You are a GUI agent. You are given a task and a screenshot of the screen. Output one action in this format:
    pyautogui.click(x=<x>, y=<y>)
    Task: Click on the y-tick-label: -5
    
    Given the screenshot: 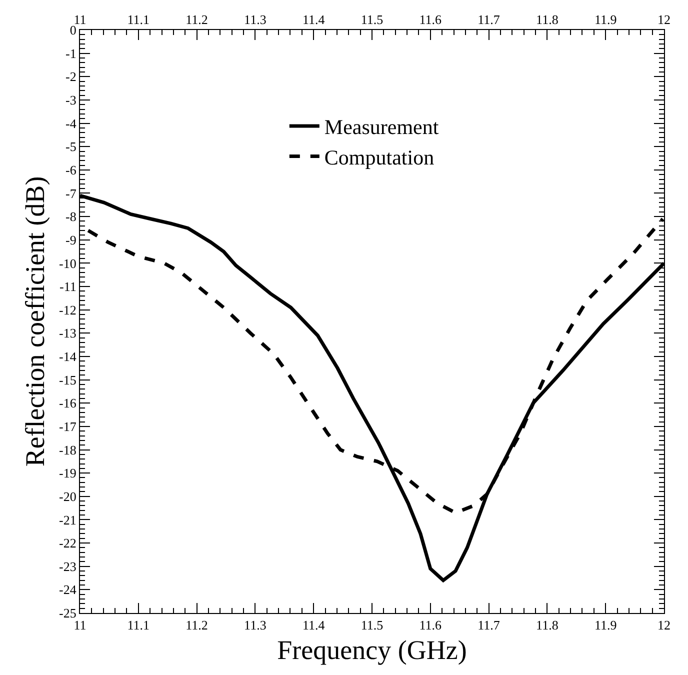 What is the action you would take?
    pyautogui.click(x=71, y=146)
    